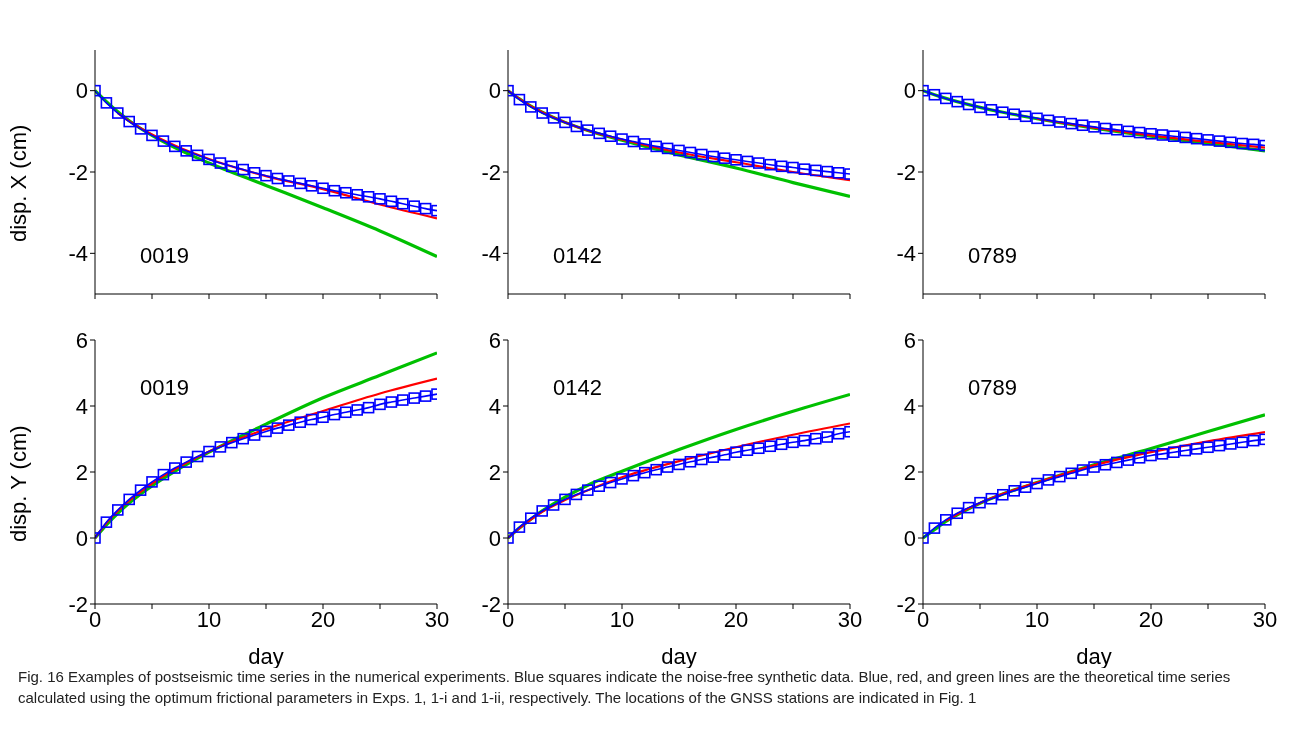 This screenshot has height=755, width=1293. Describe the element at coordinates (625, 688) in the screenshot. I see `caption: Fig. 16 Examples of postseismic time series in the numerical experiments. Blue squares indicate the noise-free synthetic data. Blue, red, and green lines are the theoretical time series calculated using the optimum frictional parameters in Exps. 1, 1-i and 1-ii, respectively. The locations of the GNSS stations are indicated in Fig. 1` at that location.